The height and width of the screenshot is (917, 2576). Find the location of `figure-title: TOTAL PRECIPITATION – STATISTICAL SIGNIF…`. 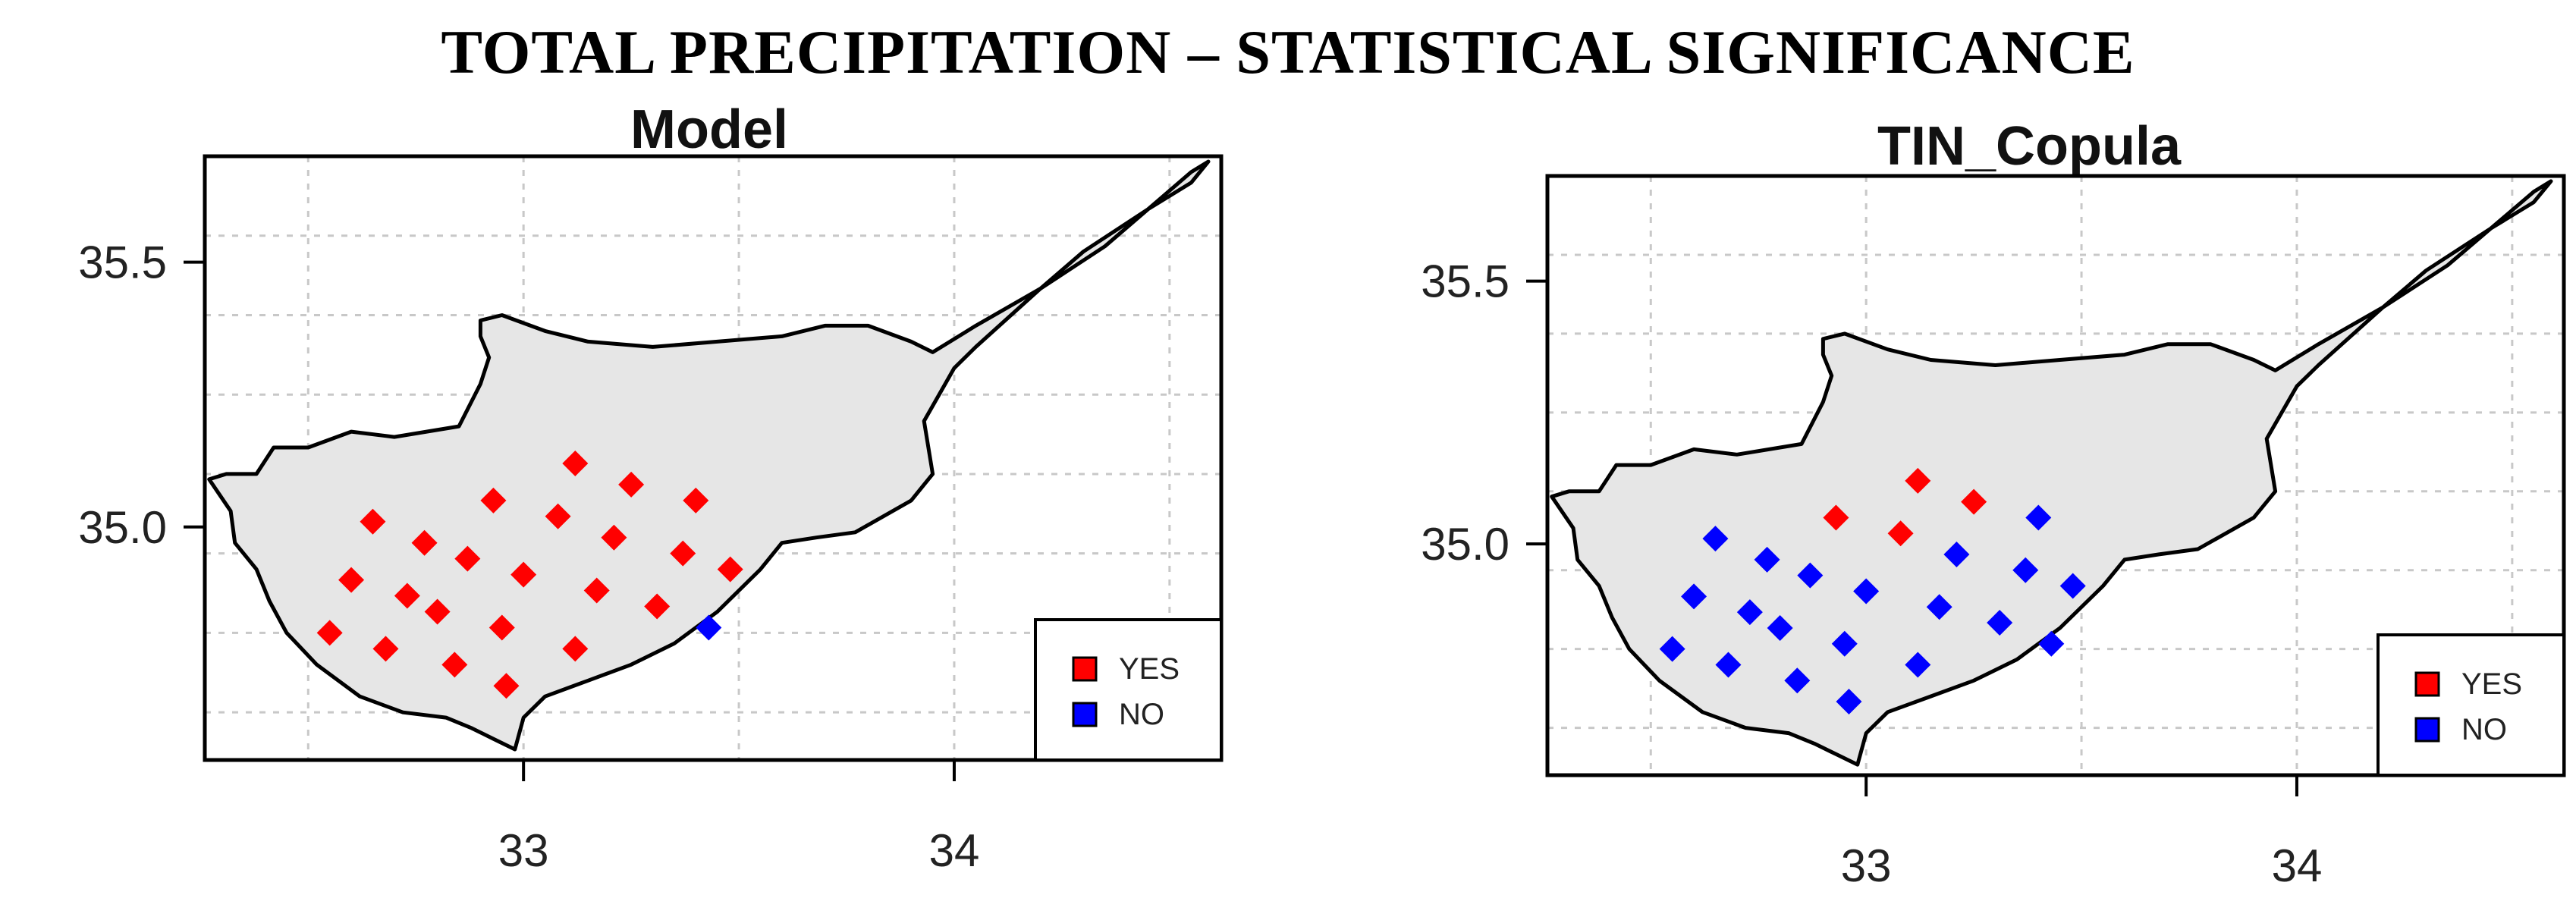

figure-title: TOTAL PRECIPITATION – STATISTICAL SIGNIF… is located at coordinates (1288, 51).